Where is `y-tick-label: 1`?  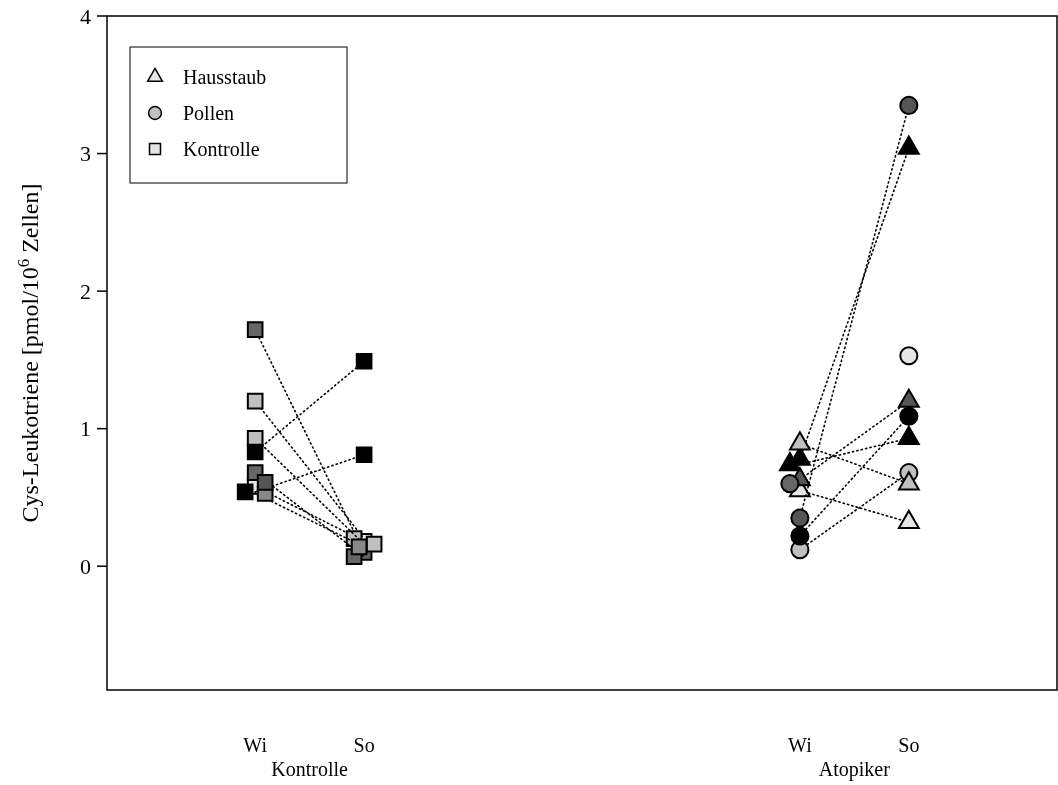 y-tick-label: 1 is located at coordinates (85, 429).